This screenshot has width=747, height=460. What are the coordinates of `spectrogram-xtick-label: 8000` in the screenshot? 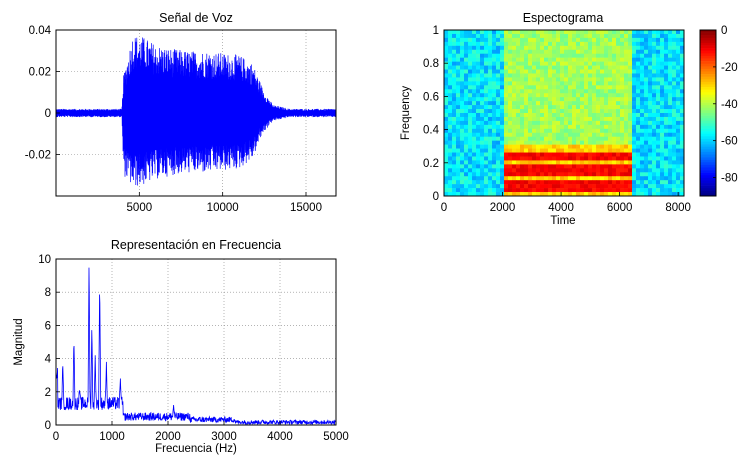 It's located at (678, 208).